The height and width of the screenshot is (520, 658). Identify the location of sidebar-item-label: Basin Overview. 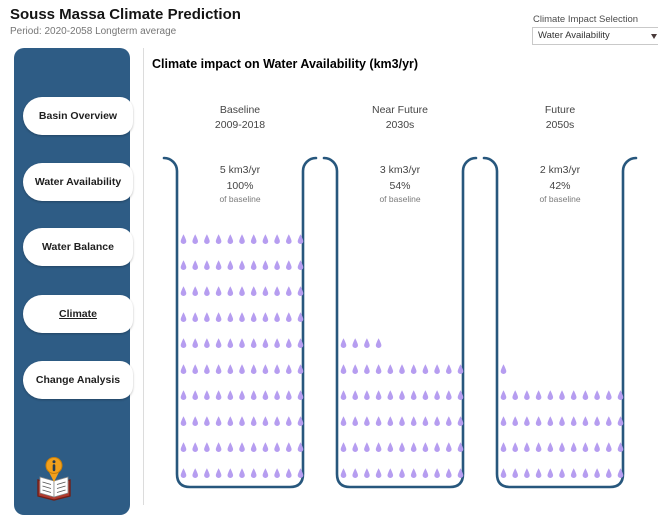
(78, 116).